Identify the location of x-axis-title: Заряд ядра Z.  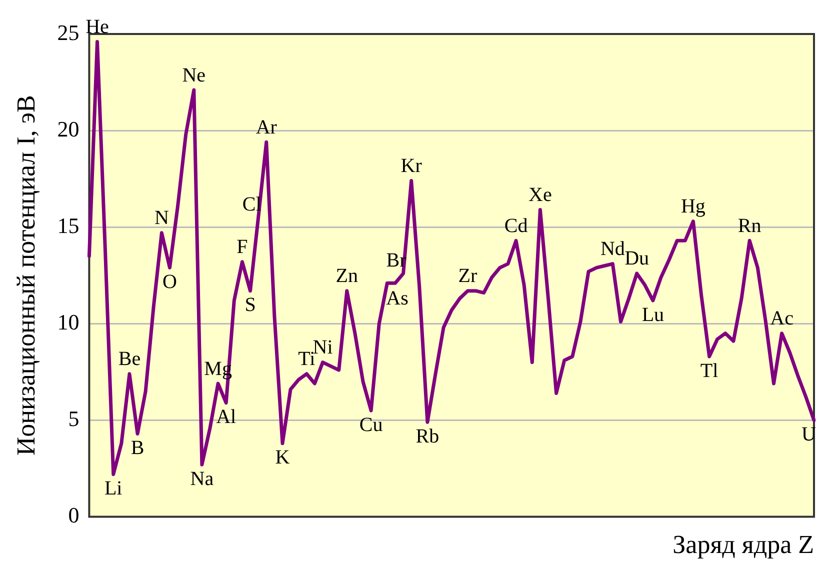
(743, 545).